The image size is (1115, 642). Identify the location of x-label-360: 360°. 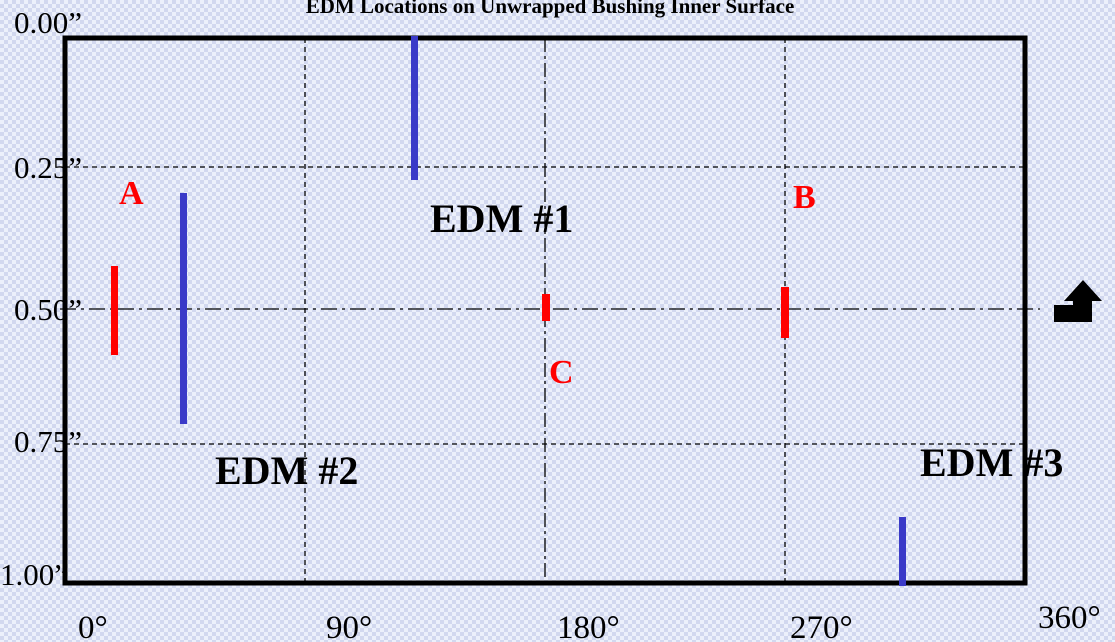
(1069, 618).